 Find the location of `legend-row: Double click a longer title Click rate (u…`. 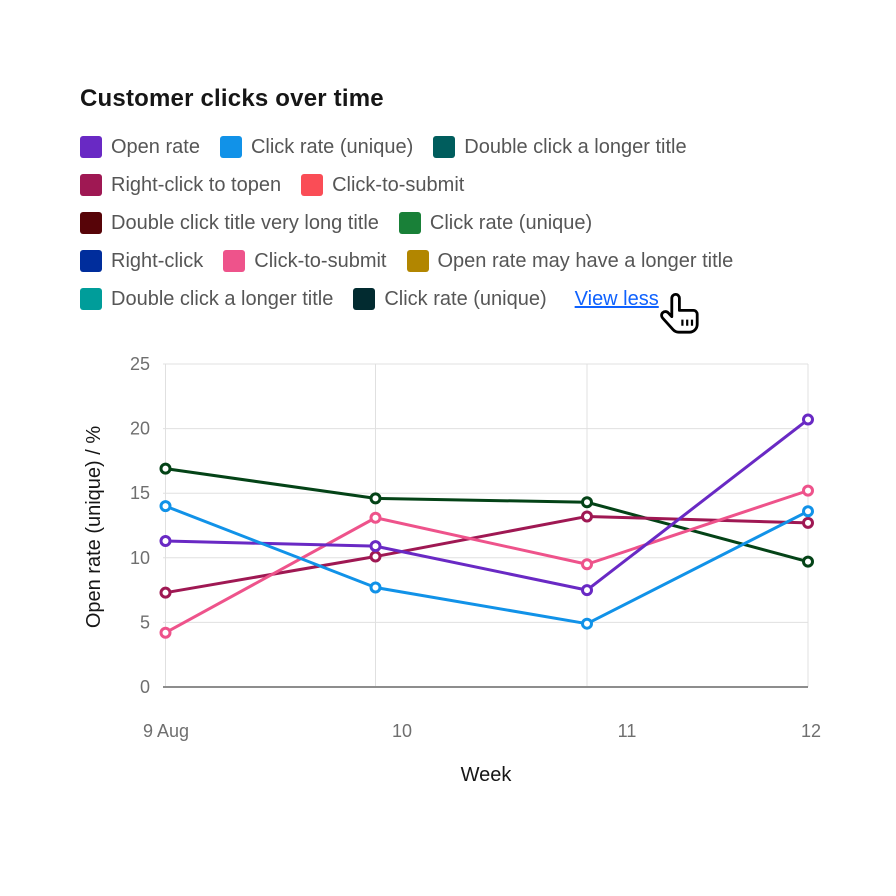

legend-row: Double click a longer title Click rate (u… is located at coordinates (406, 299).